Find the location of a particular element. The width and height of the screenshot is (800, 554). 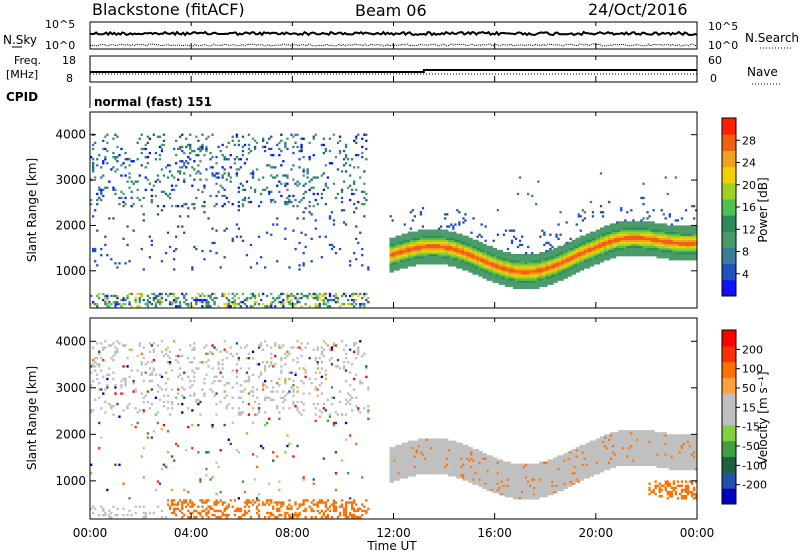

colorbar-tick-label: 8 is located at coordinates (745, 252).